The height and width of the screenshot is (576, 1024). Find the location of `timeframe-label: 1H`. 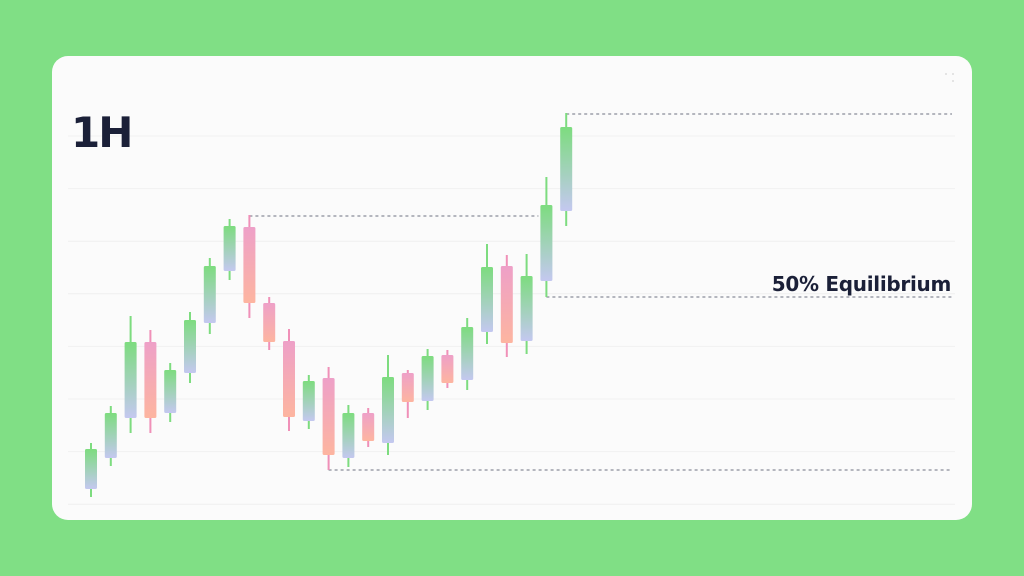

timeframe-label: 1H is located at coordinates (102, 132).